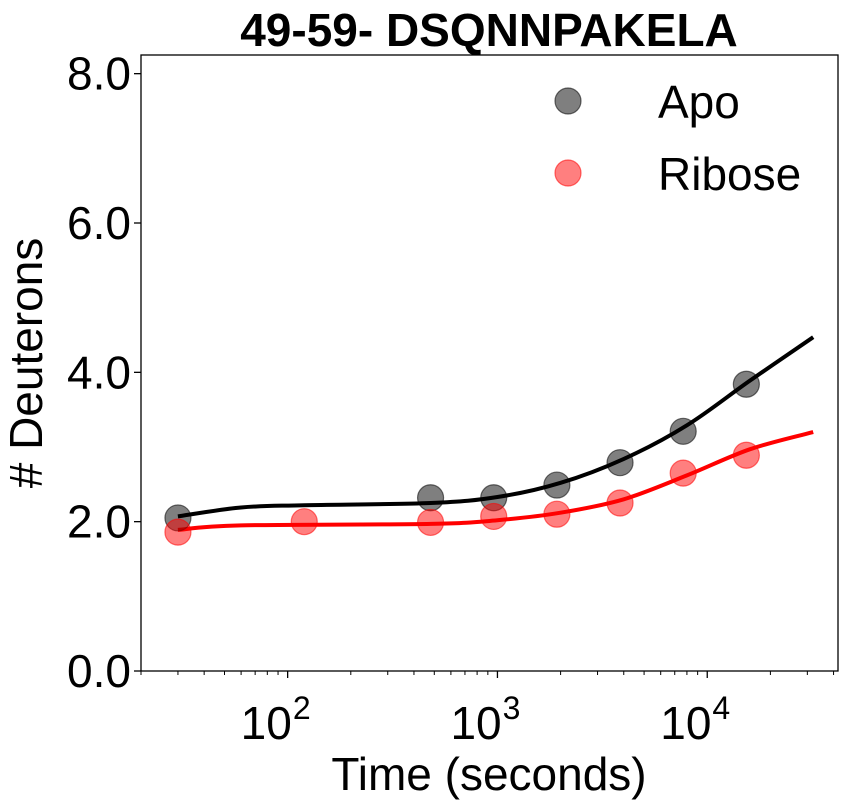 The width and height of the screenshot is (848, 810). What do you see at coordinates (488, 774) in the screenshot?
I see `x-axis-label: Time (seconds)` at bounding box center [488, 774].